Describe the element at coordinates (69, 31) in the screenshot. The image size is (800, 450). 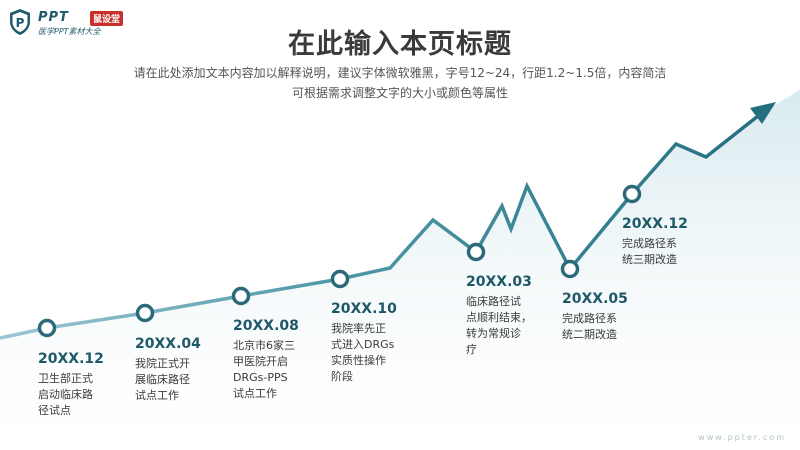
I see `logo-subtitle: 医学PPT素材大全` at that location.